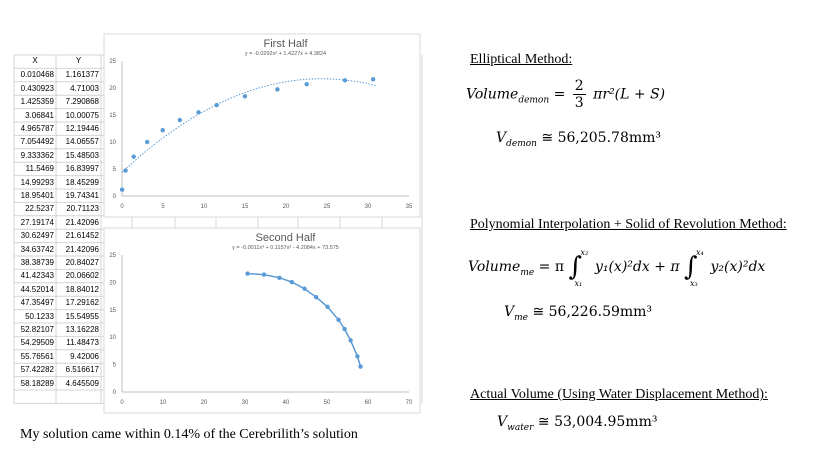 This screenshot has width=838, height=453. What do you see at coordinates (82, 155) in the screenshot?
I see `table-cell-y: 15.48503` at bounding box center [82, 155].